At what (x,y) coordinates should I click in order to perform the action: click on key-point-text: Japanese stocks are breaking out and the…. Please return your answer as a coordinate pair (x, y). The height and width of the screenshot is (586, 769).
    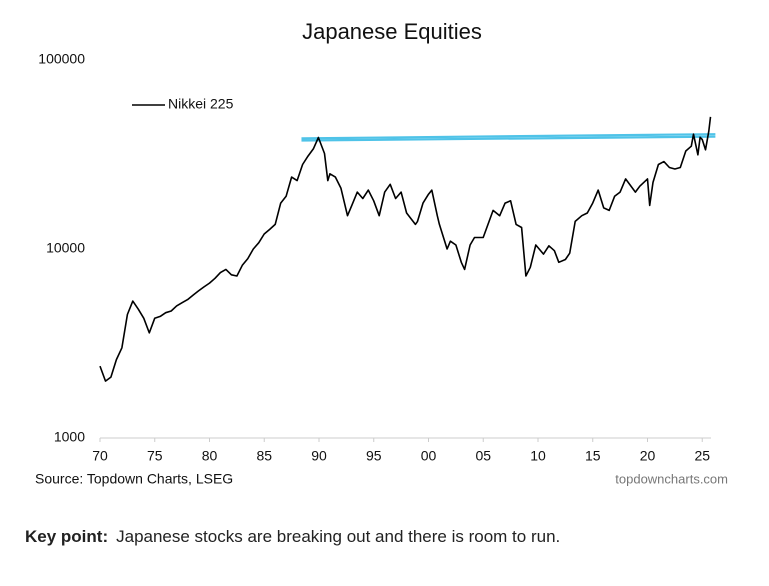
    Looking at the image, I should click on (338, 536).